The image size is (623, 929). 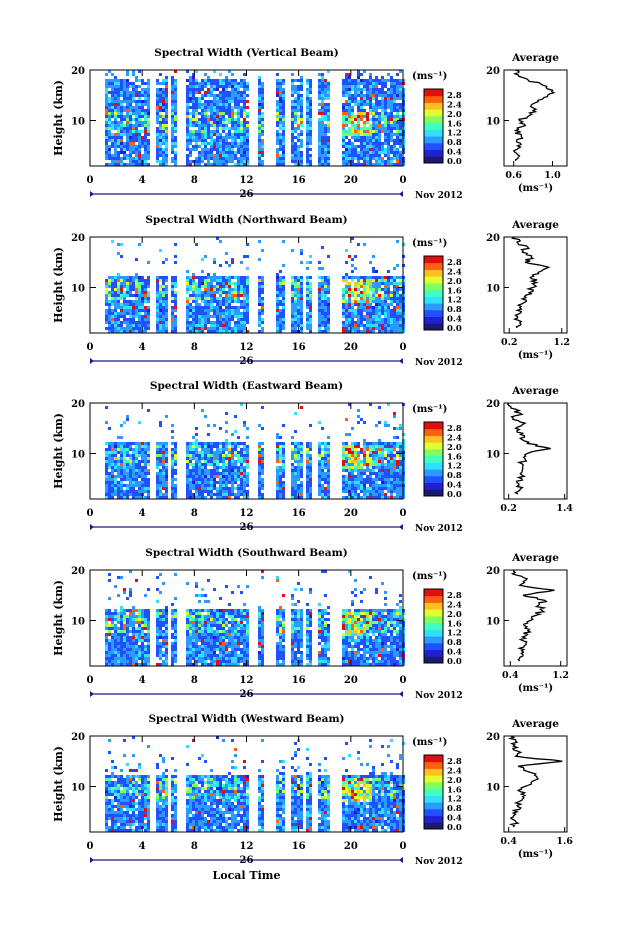 I want to click on x-tick-label: 0, so click(x=90, y=347).